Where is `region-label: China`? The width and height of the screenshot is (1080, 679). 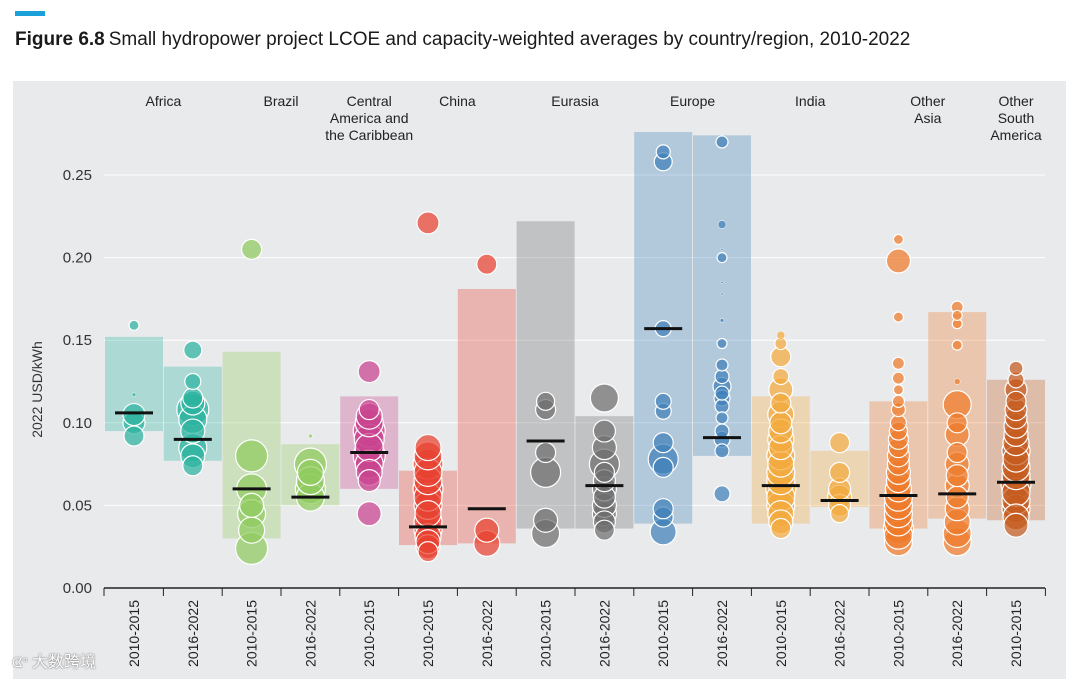
region-label: China is located at coordinates (457, 101).